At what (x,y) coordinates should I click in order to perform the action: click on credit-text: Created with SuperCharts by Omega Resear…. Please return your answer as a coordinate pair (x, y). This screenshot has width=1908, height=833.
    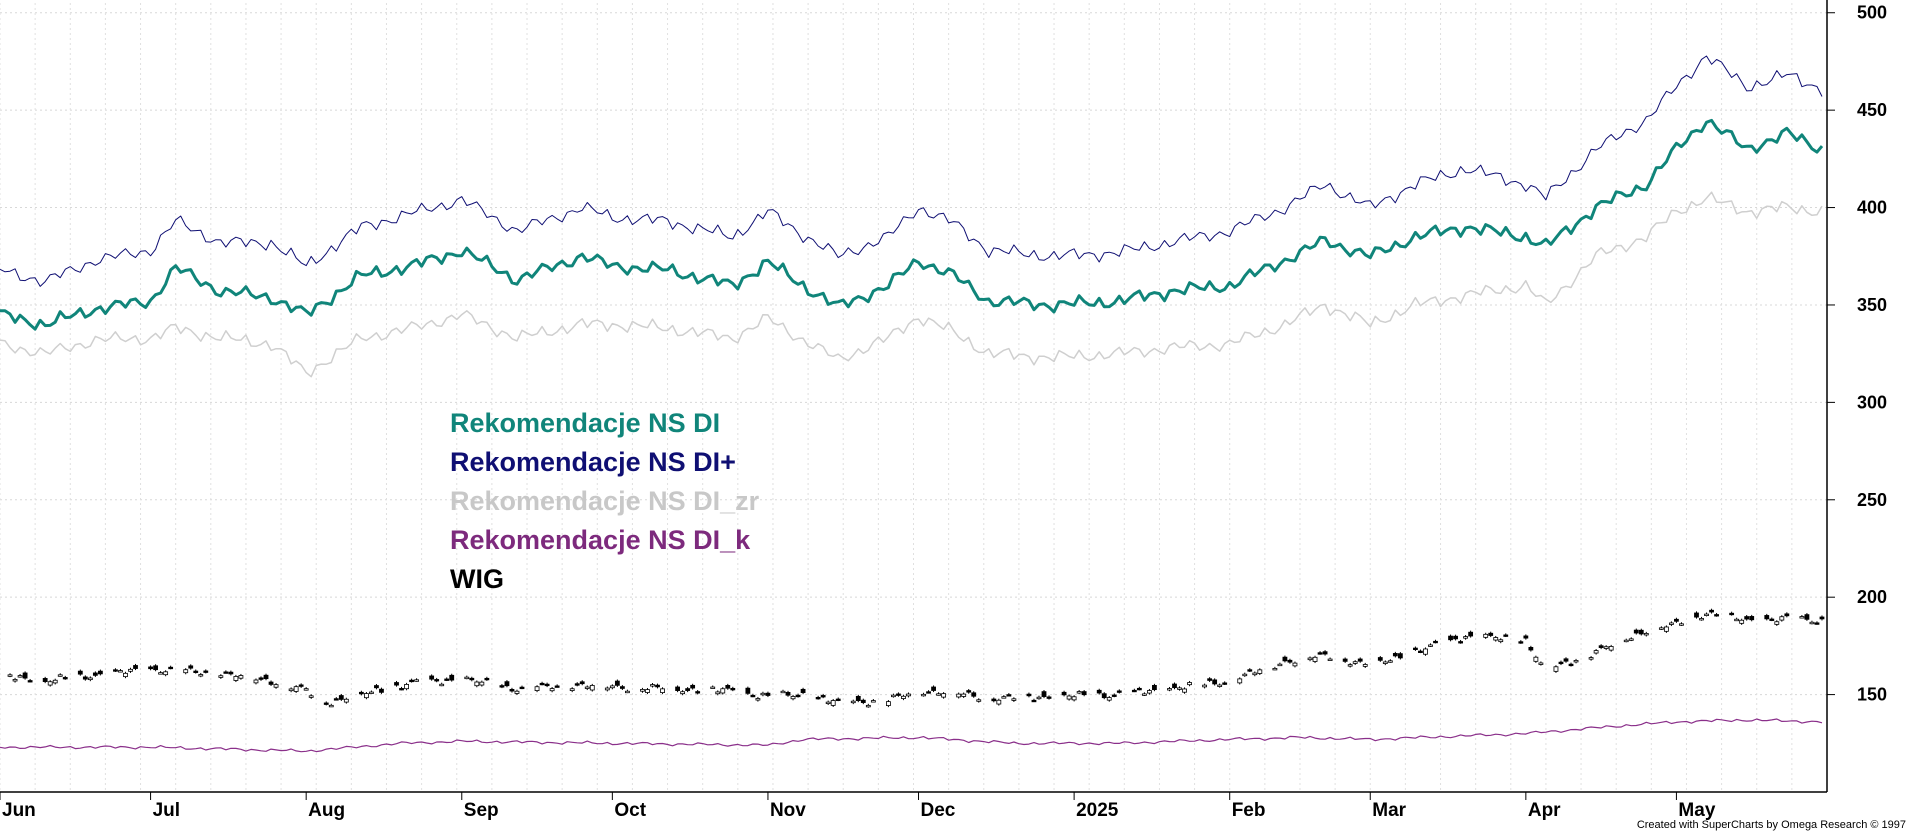
    Looking at the image, I should click on (1771, 825).